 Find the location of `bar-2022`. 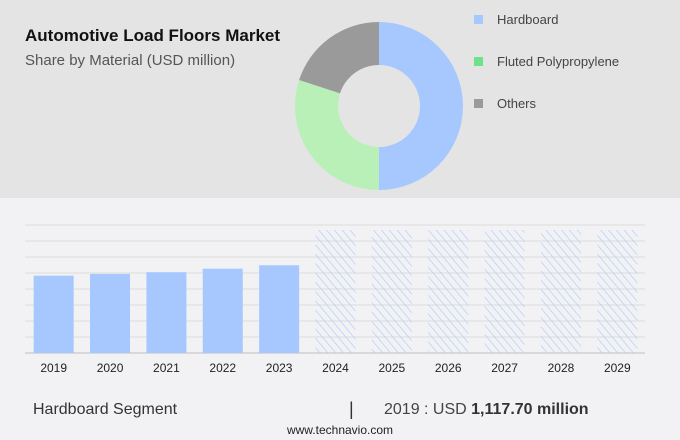

bar-2022 is located at coordinates (222, 310).